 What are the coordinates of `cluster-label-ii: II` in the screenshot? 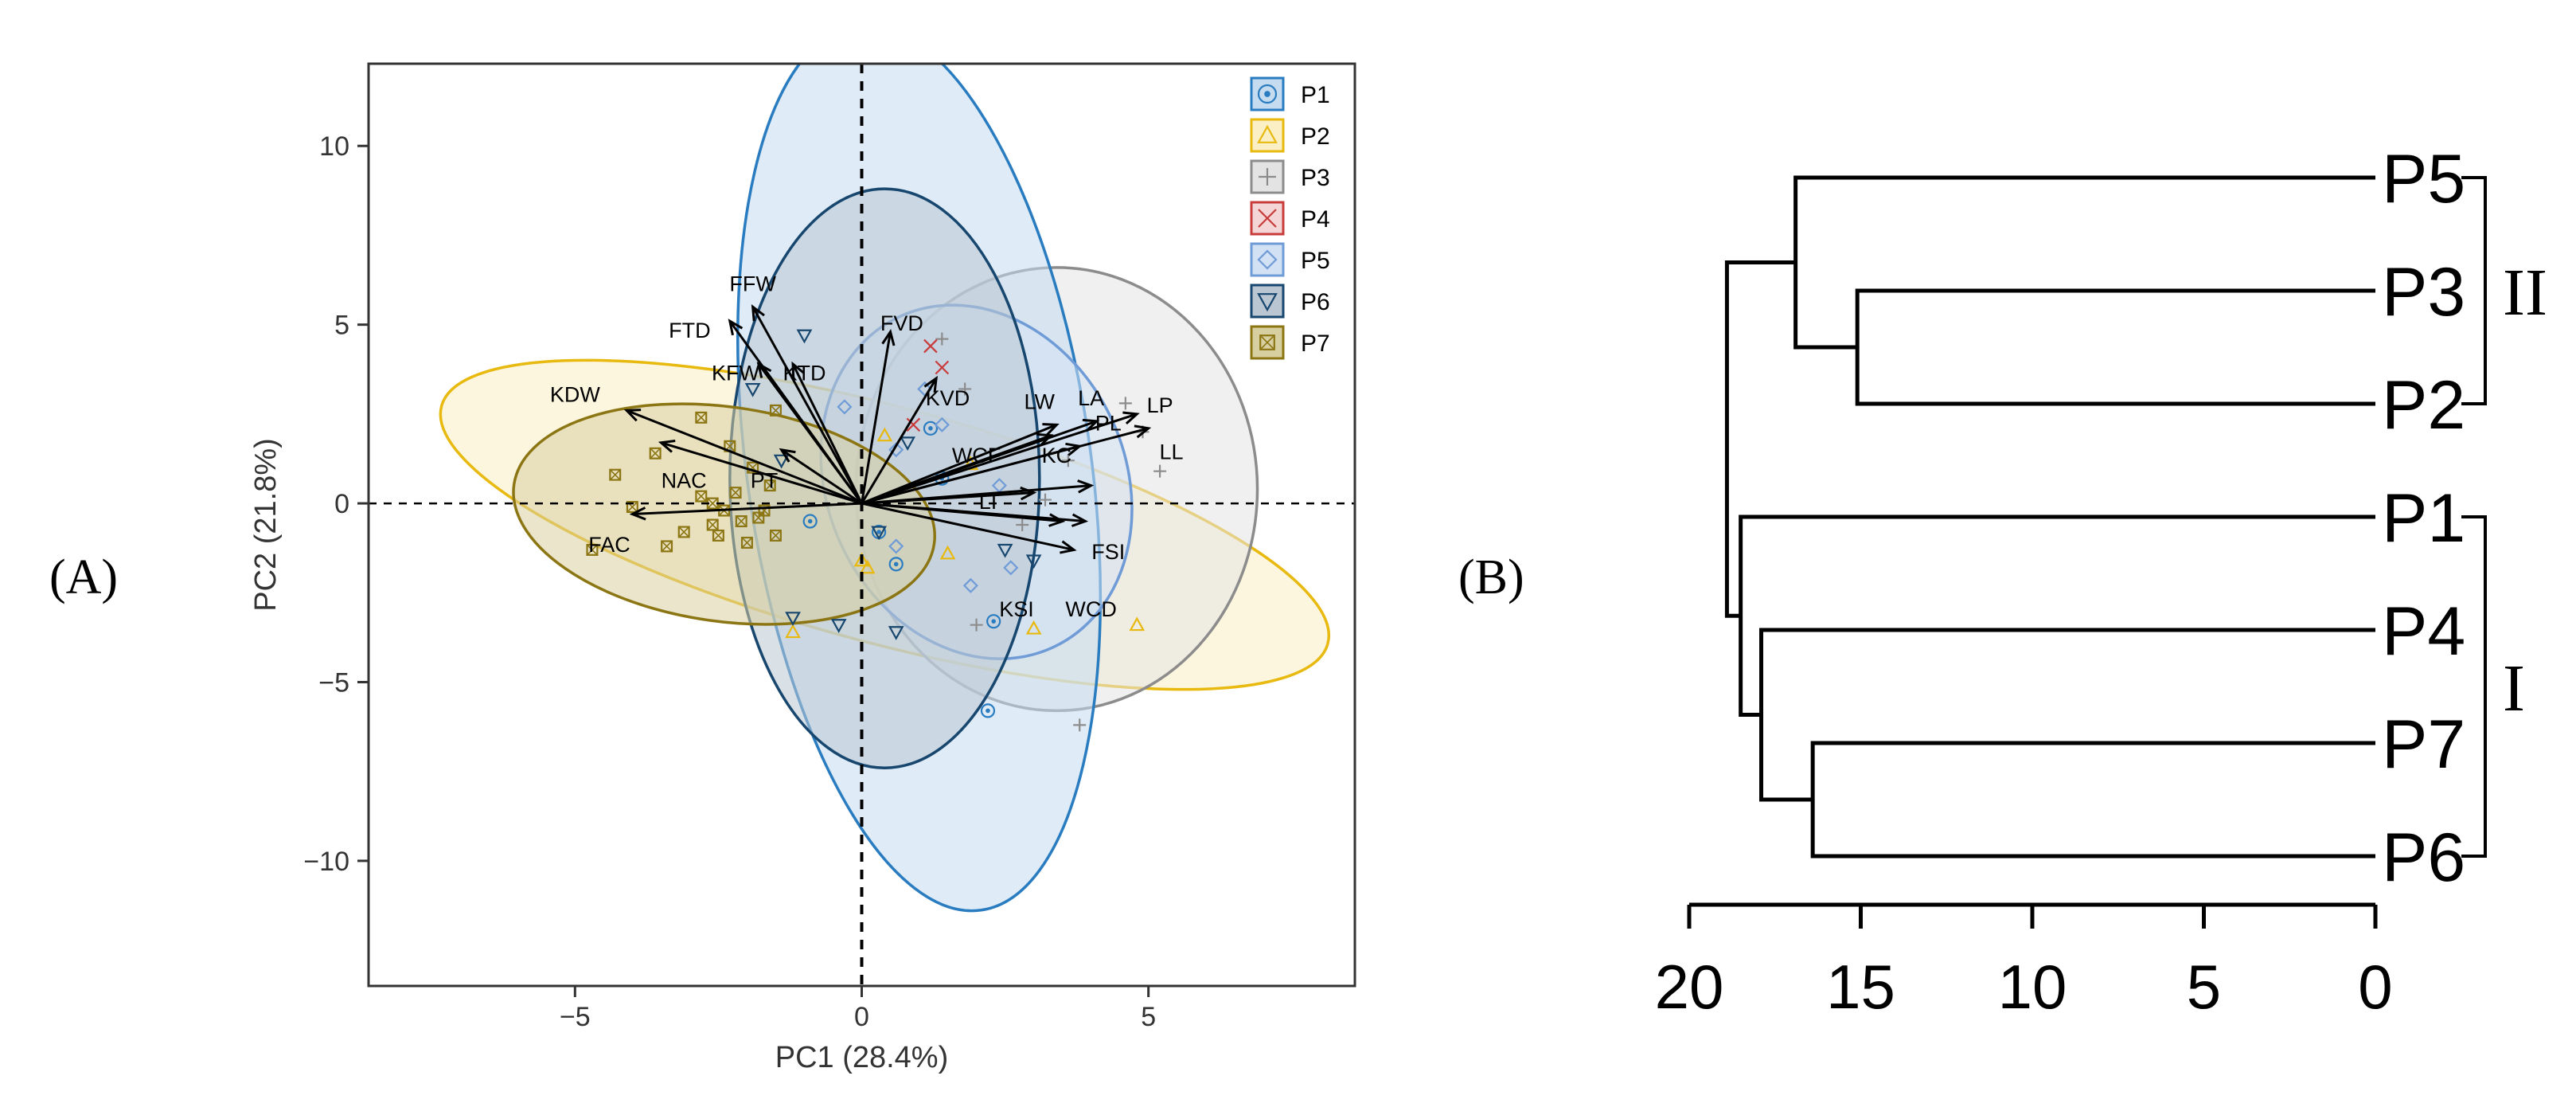 It's located at (2525, 293).